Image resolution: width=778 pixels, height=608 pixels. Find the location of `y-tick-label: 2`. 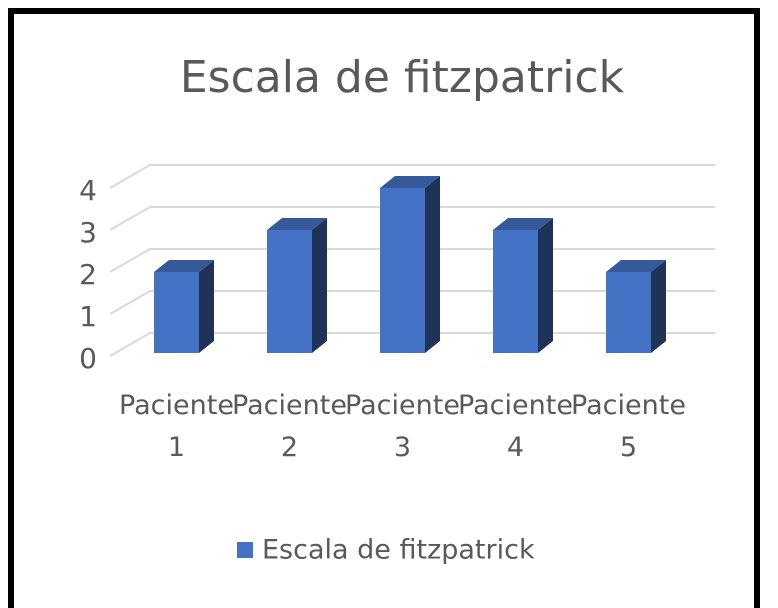

y-tick-label: 2 is located at coordinates (88, 274).